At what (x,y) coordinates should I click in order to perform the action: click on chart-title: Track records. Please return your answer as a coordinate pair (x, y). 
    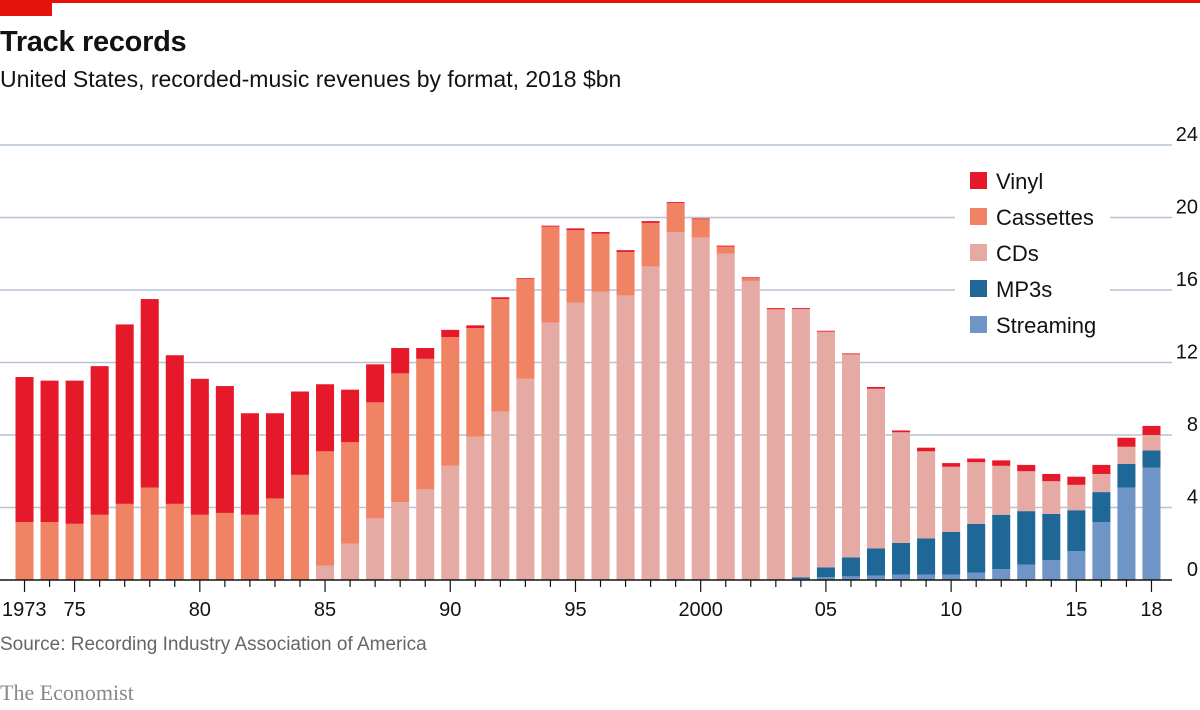
    Looking at the image, I should click on (93, 42).